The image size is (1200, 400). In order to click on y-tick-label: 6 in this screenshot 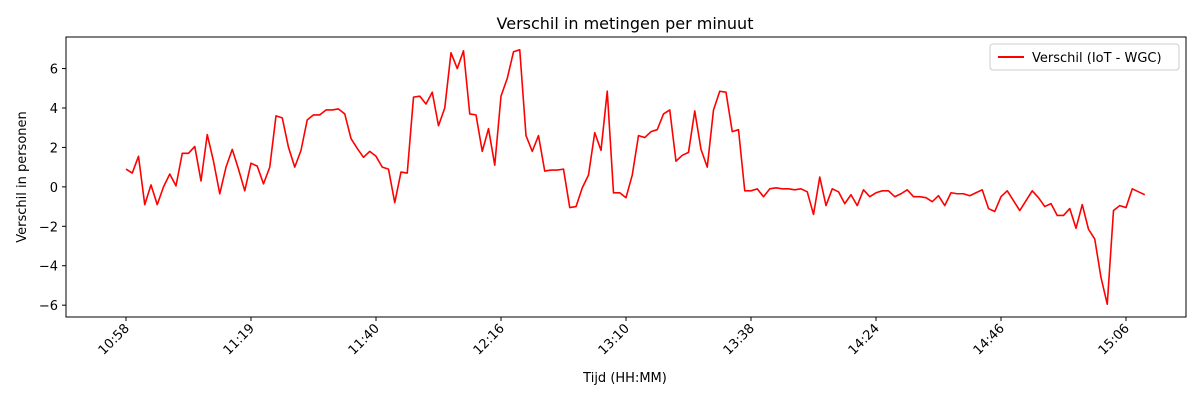, I will do `click(54, 70)`.